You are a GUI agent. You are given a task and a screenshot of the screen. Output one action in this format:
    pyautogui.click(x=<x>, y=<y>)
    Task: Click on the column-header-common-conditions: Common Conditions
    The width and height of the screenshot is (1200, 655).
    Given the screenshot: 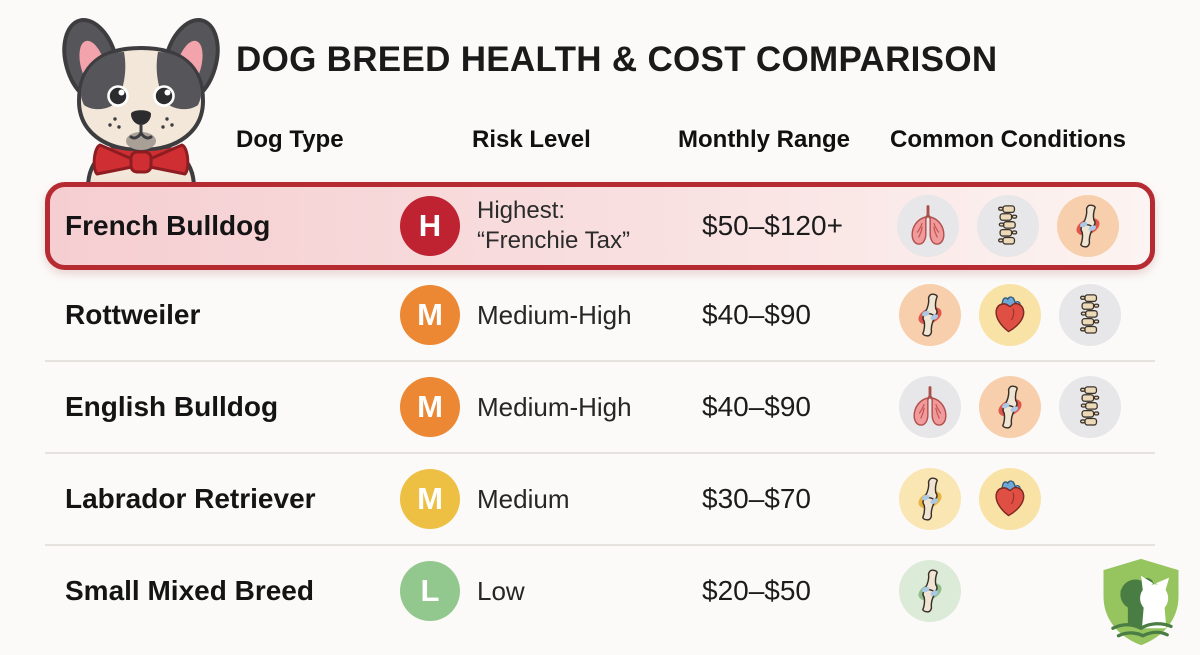 What is the action you would take?
    pyautogui.click(x=1008, y=139)
    